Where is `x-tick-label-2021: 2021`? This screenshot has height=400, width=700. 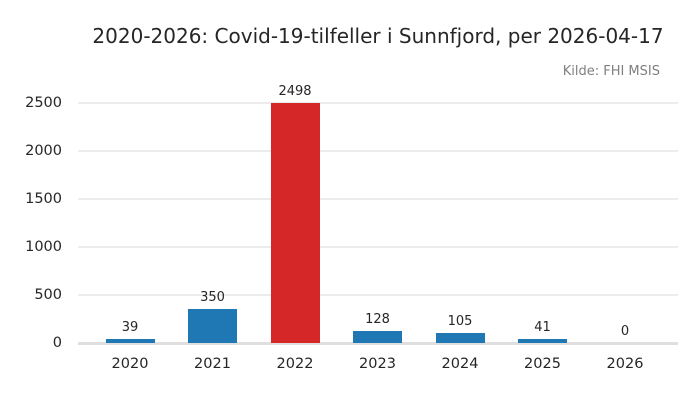 x-tick-label-2021: 2021 is located at coordinates (212, 364).